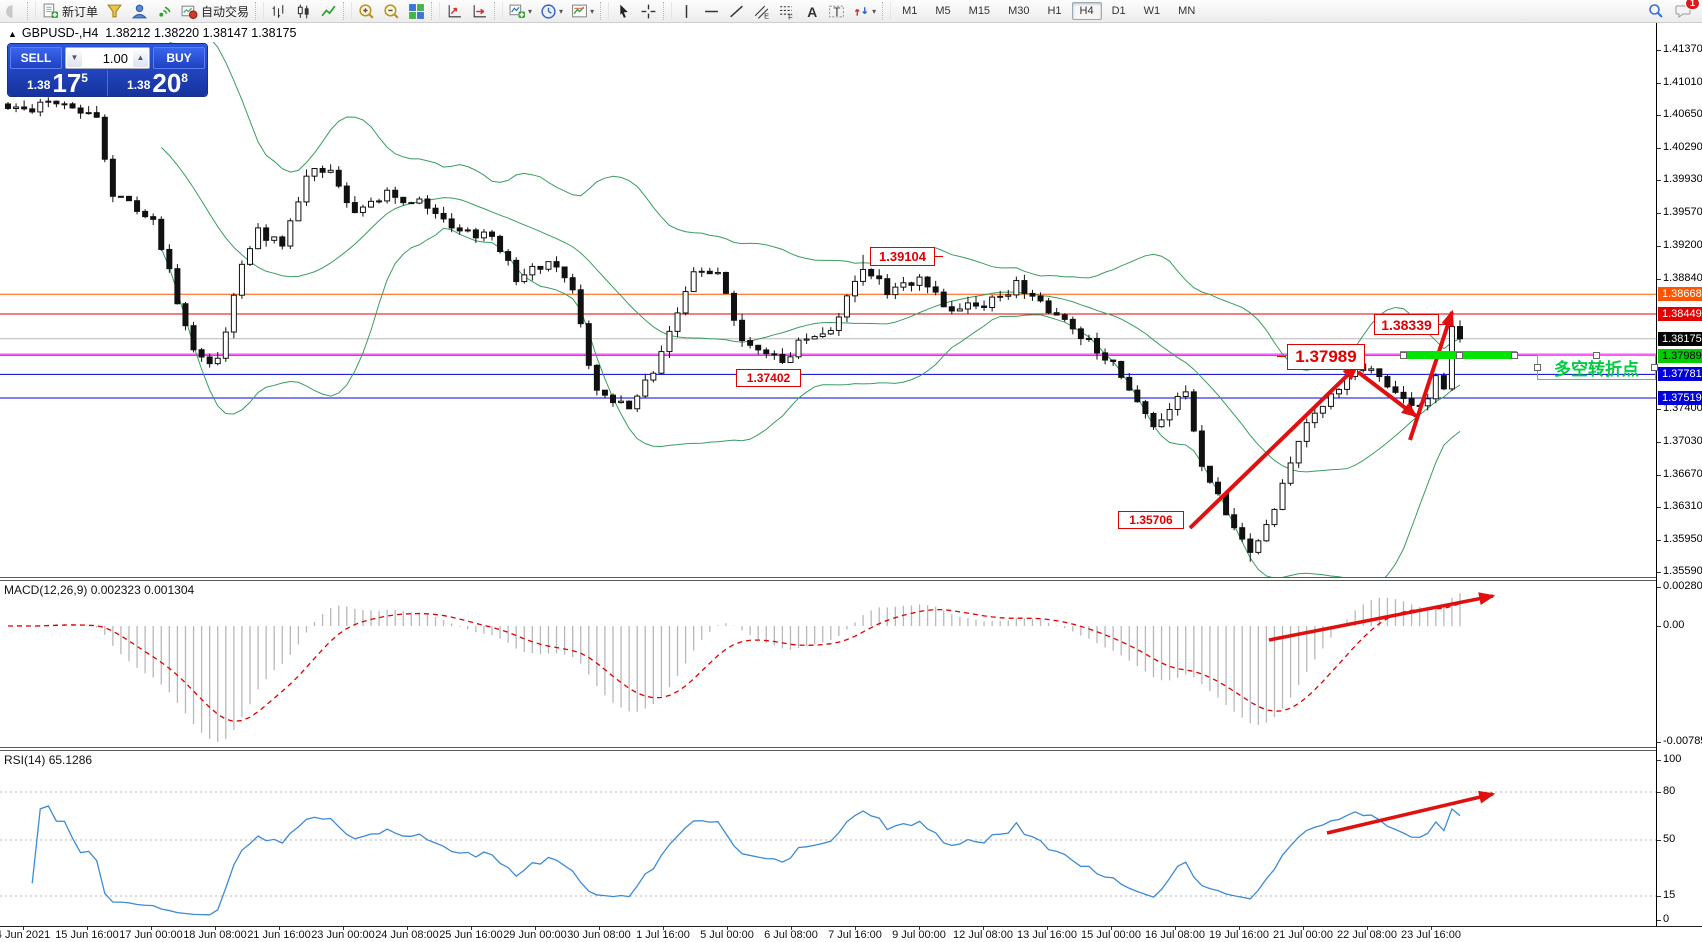 This screenshot has height=942, width=1702. What do you see at coordinates (454, 11) in the screenshot?
I see `auto-arrange-icon` at bounding box center [454, 11].